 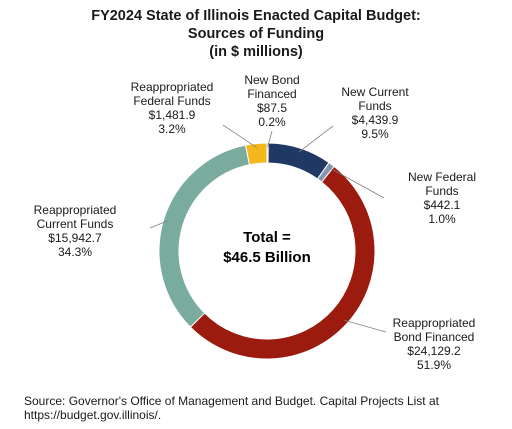 I want to click on label-value: $442.1, so click(x=442, y=205).